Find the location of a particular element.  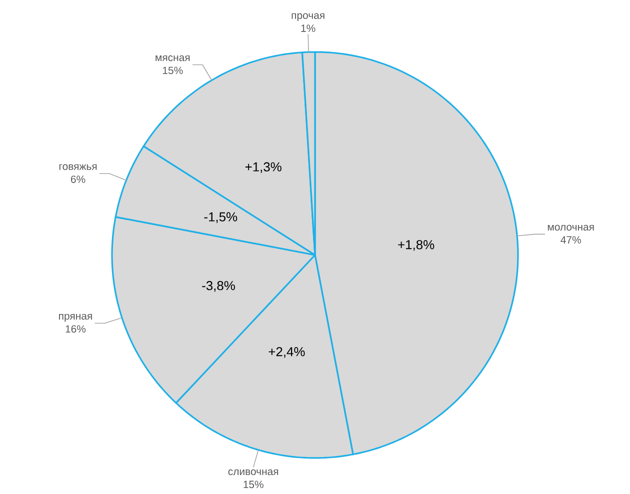

data-label: 16% is located at coordinates (76, 329).